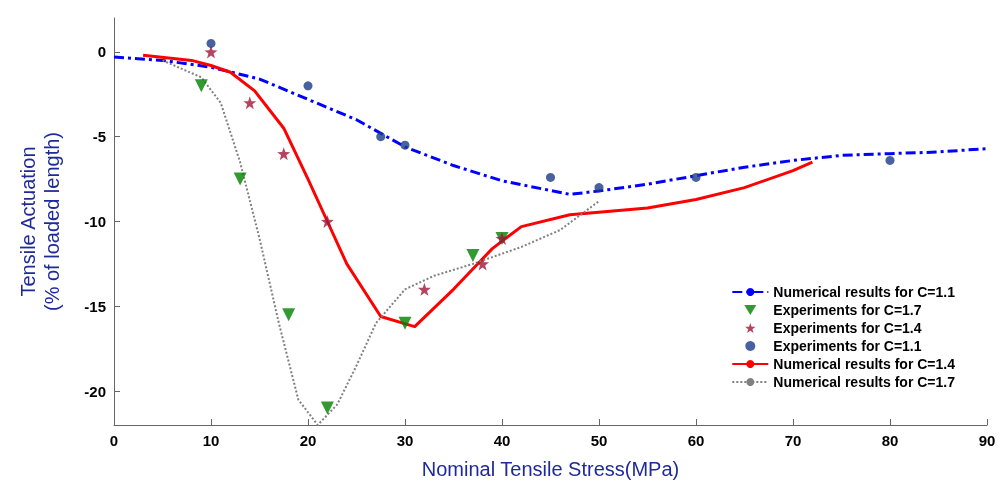  Describe the element at coordinates (890, 440) in the screenshot. I see `x-tick-label: 80` at that location.